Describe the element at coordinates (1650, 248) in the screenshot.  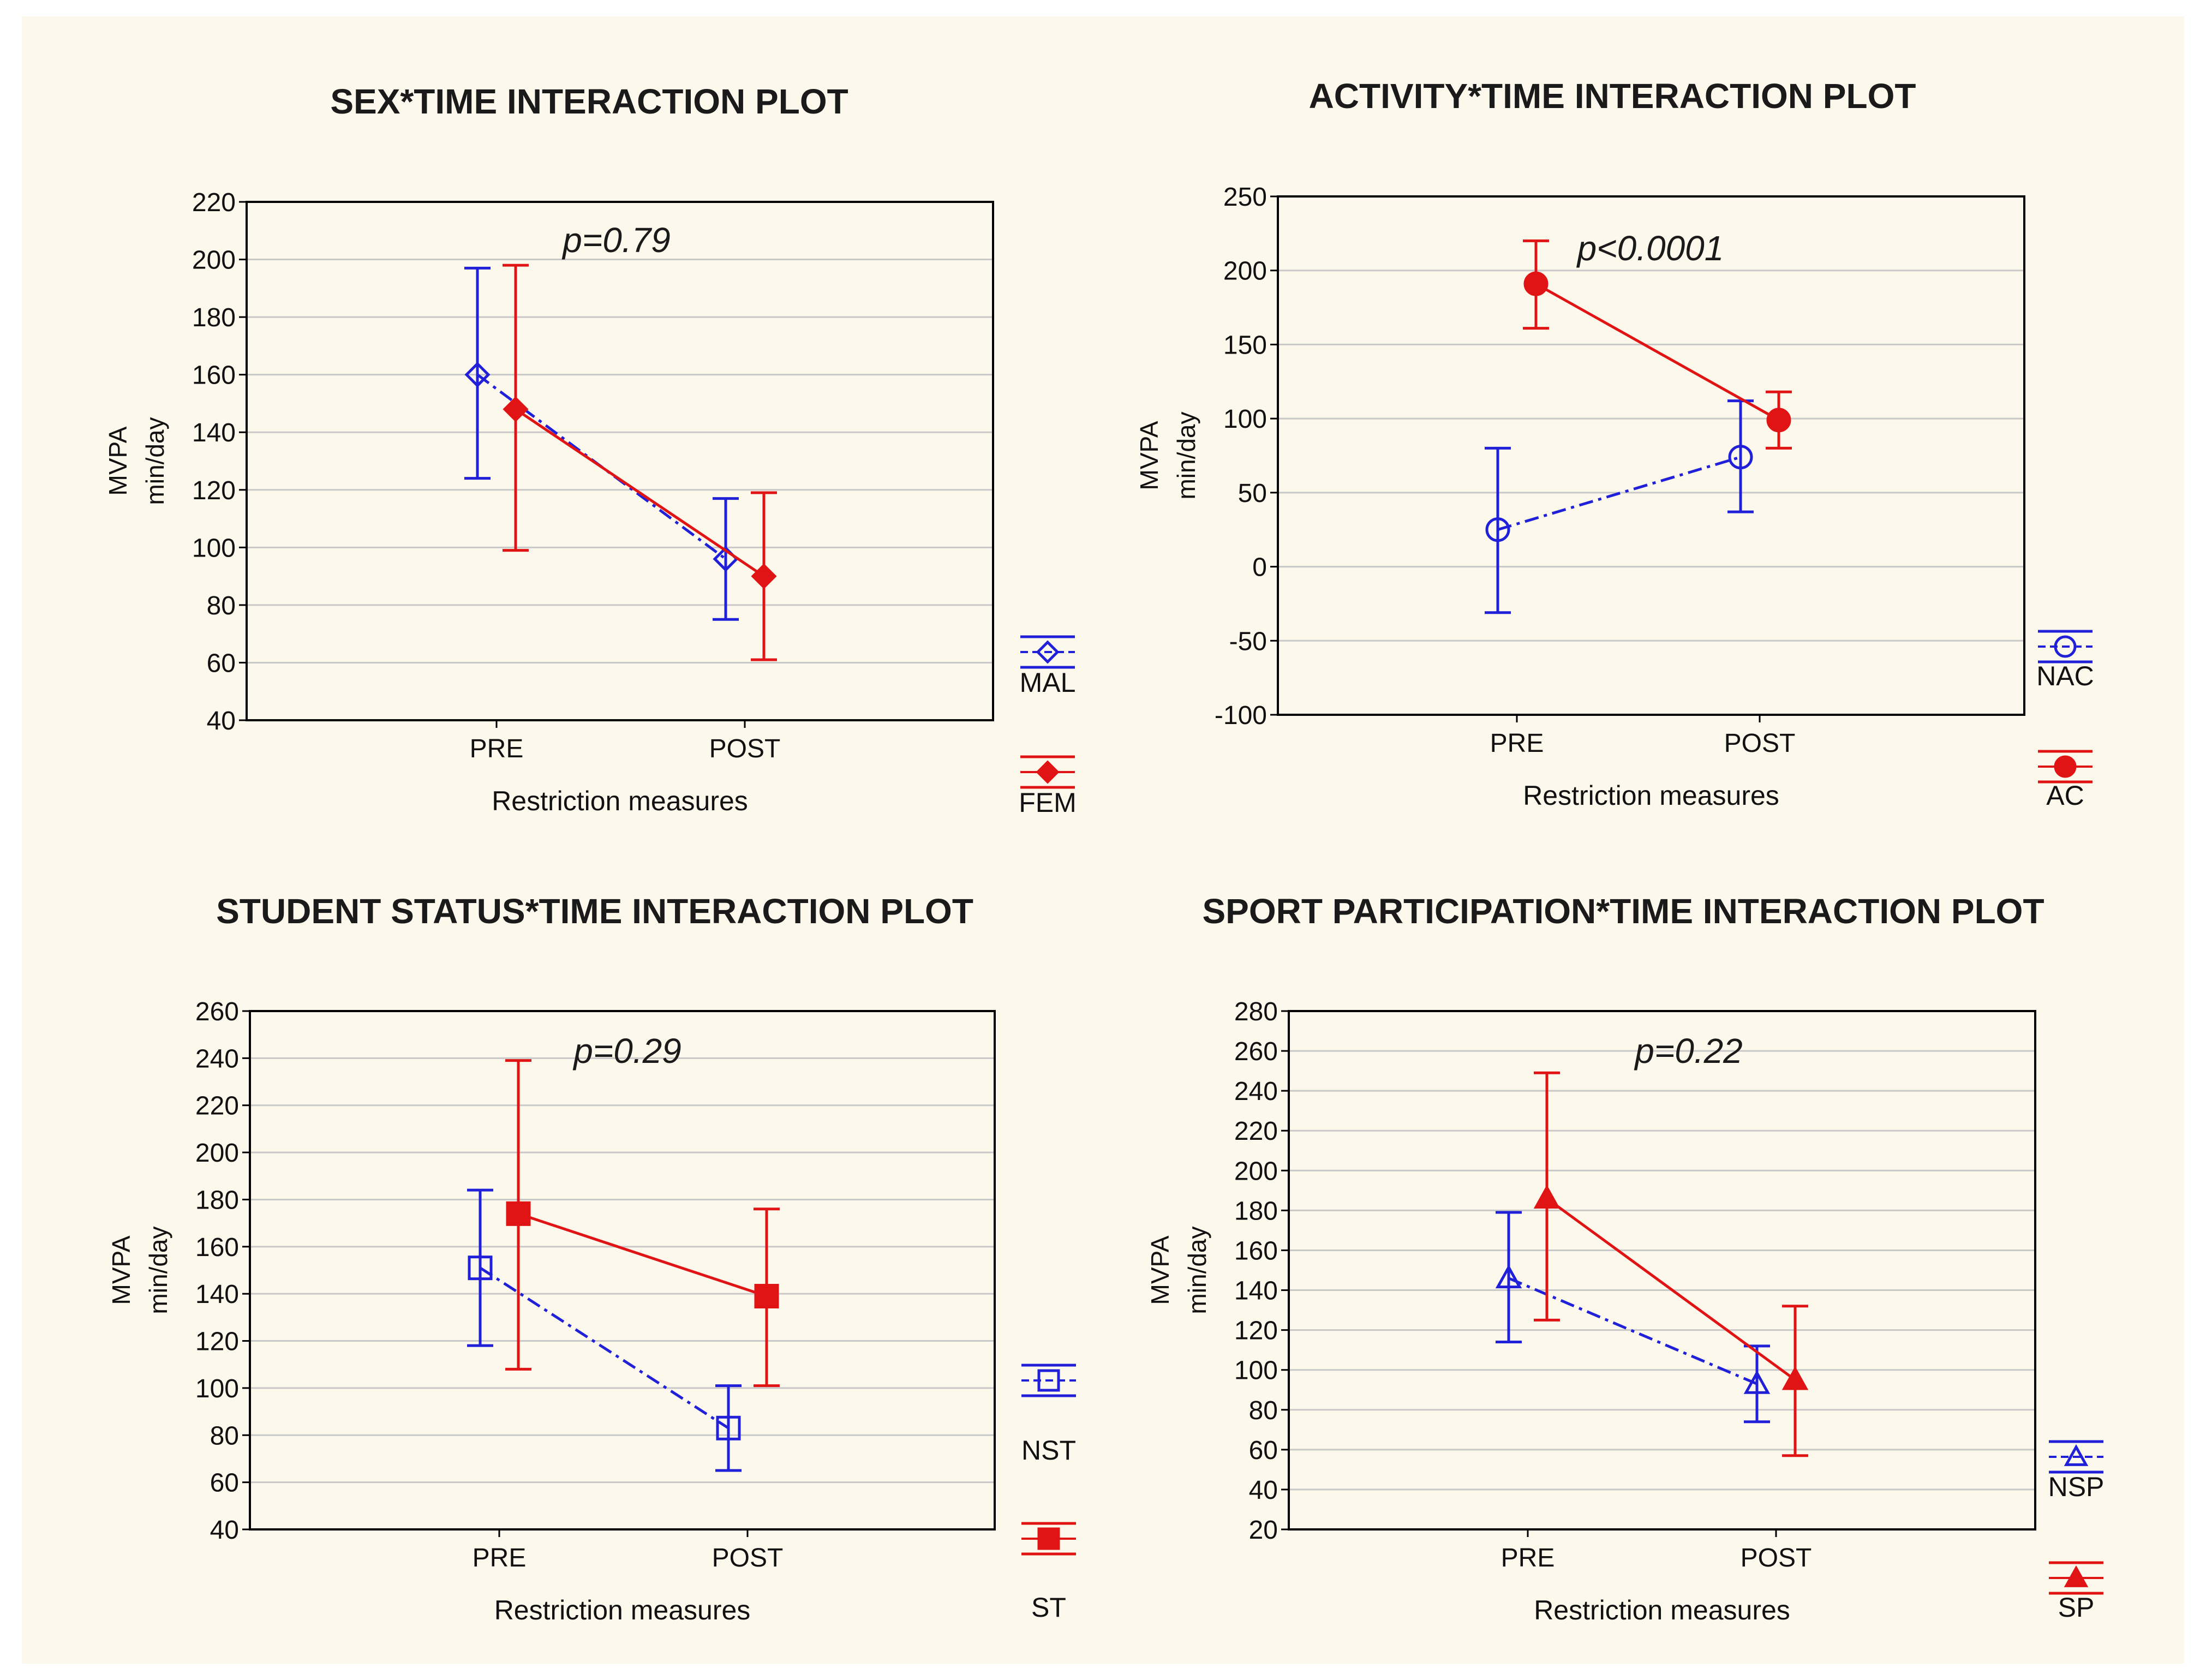
I see `p-value-annotation: p<0.0001` at that location.